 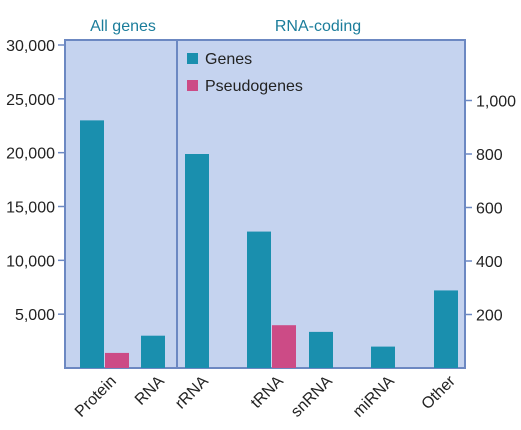 I want to click on bar-genes-mirna, so click(x=383, y=357).